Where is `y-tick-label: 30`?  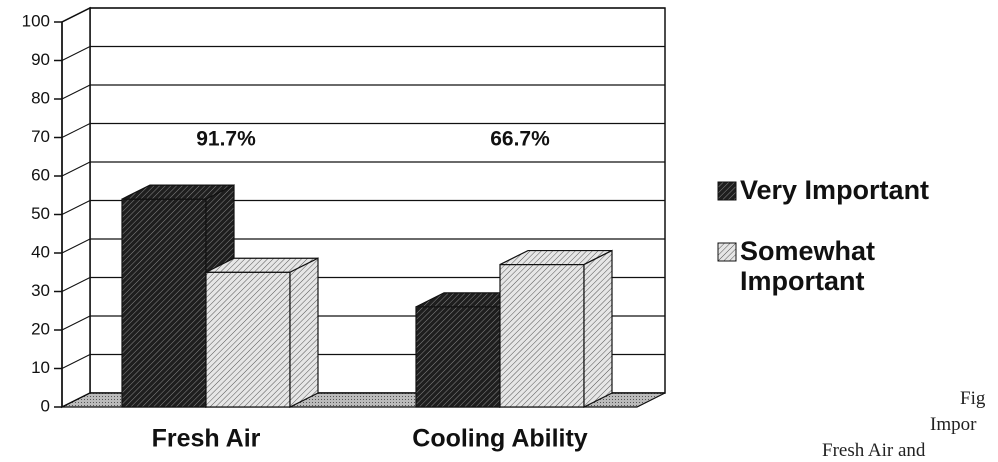
y-tick-label: 30 is located at coordinates (40, 290).